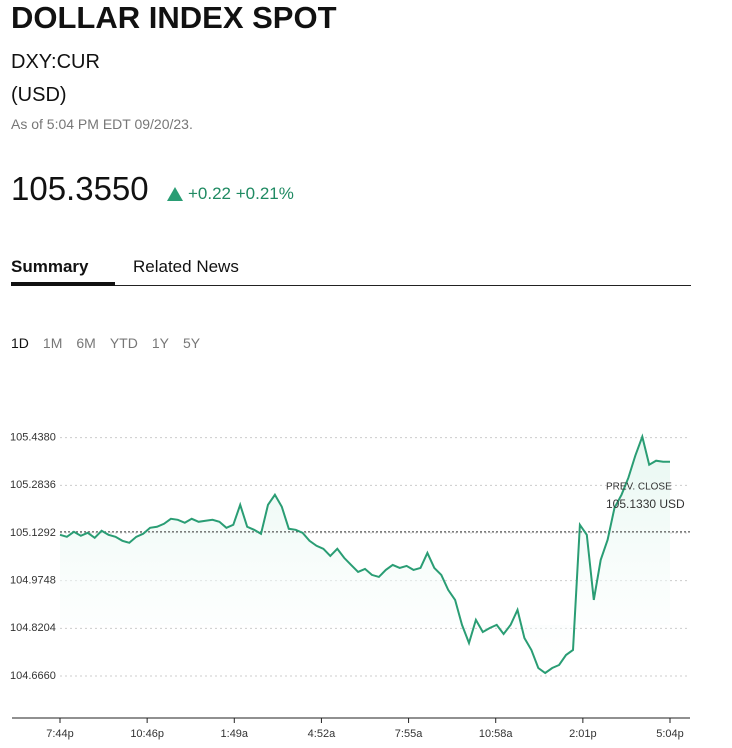 This screenshot has height=748, width=732. I want to click on x-tick-label: 10:46p, so click(147, 734).